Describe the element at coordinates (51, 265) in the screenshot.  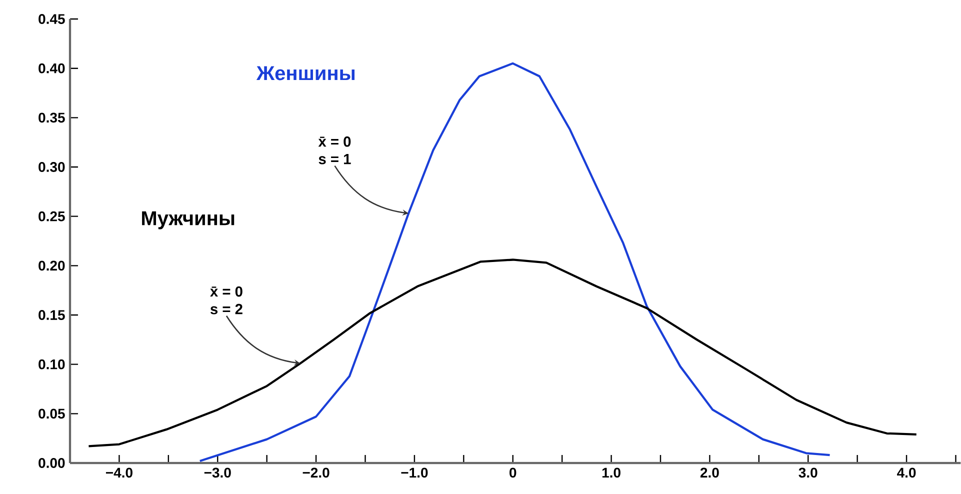
I see `y-tick-label: 0.20` at that location.